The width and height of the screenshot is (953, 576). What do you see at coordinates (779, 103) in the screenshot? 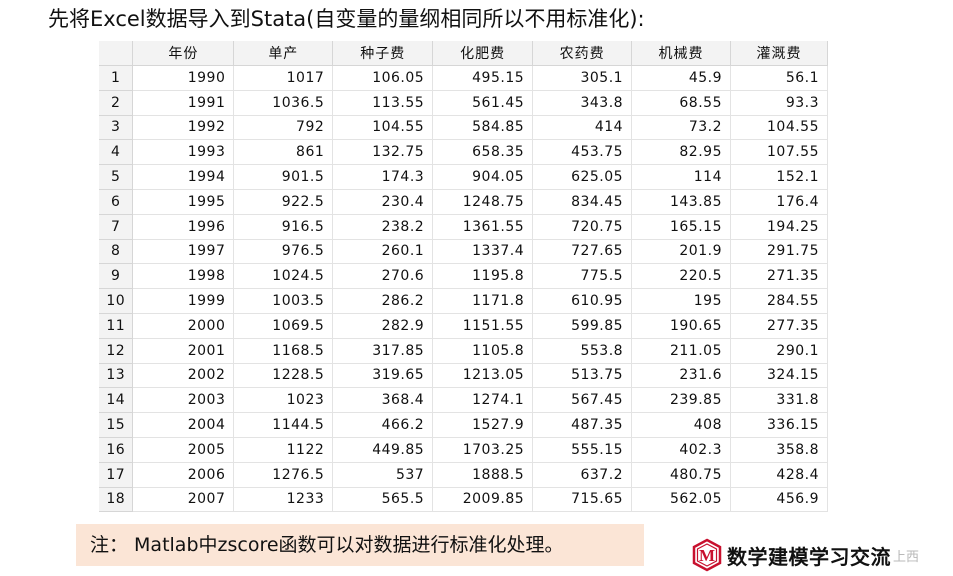
I see `table-cell: 93.3` at bounding box center [779, 103].